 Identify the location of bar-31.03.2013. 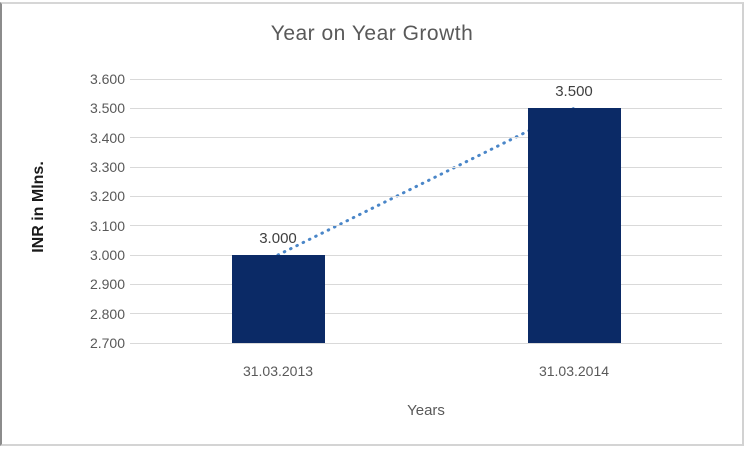
(278, 299).